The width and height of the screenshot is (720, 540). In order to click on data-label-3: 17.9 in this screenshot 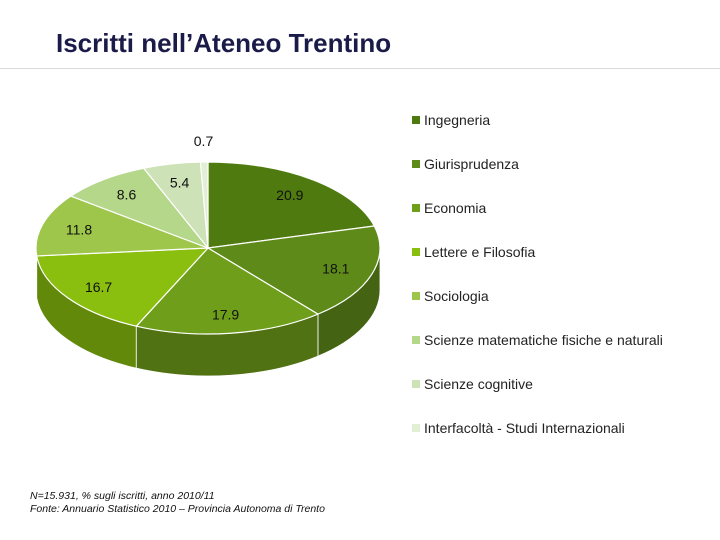, I will do `click(225, 315)`.